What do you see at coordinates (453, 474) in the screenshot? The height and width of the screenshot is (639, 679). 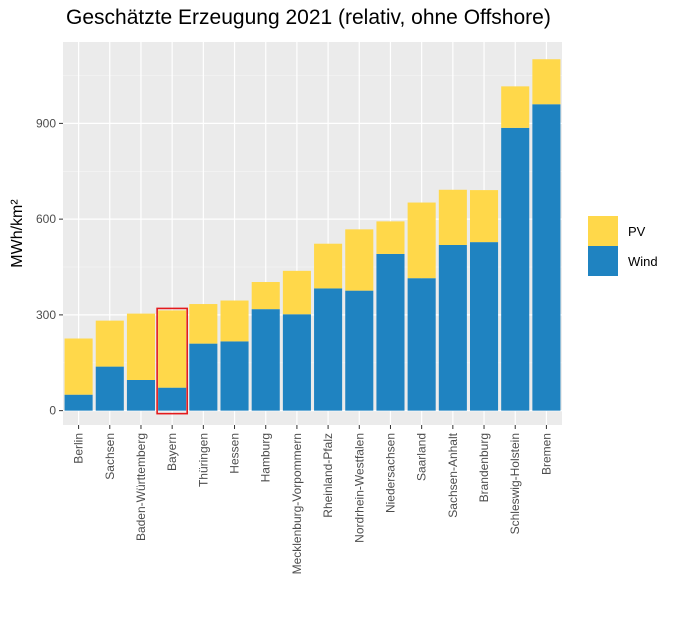 I see `x-tick-label: Sachsen-Anhalt` at bounding box center [453, 474].